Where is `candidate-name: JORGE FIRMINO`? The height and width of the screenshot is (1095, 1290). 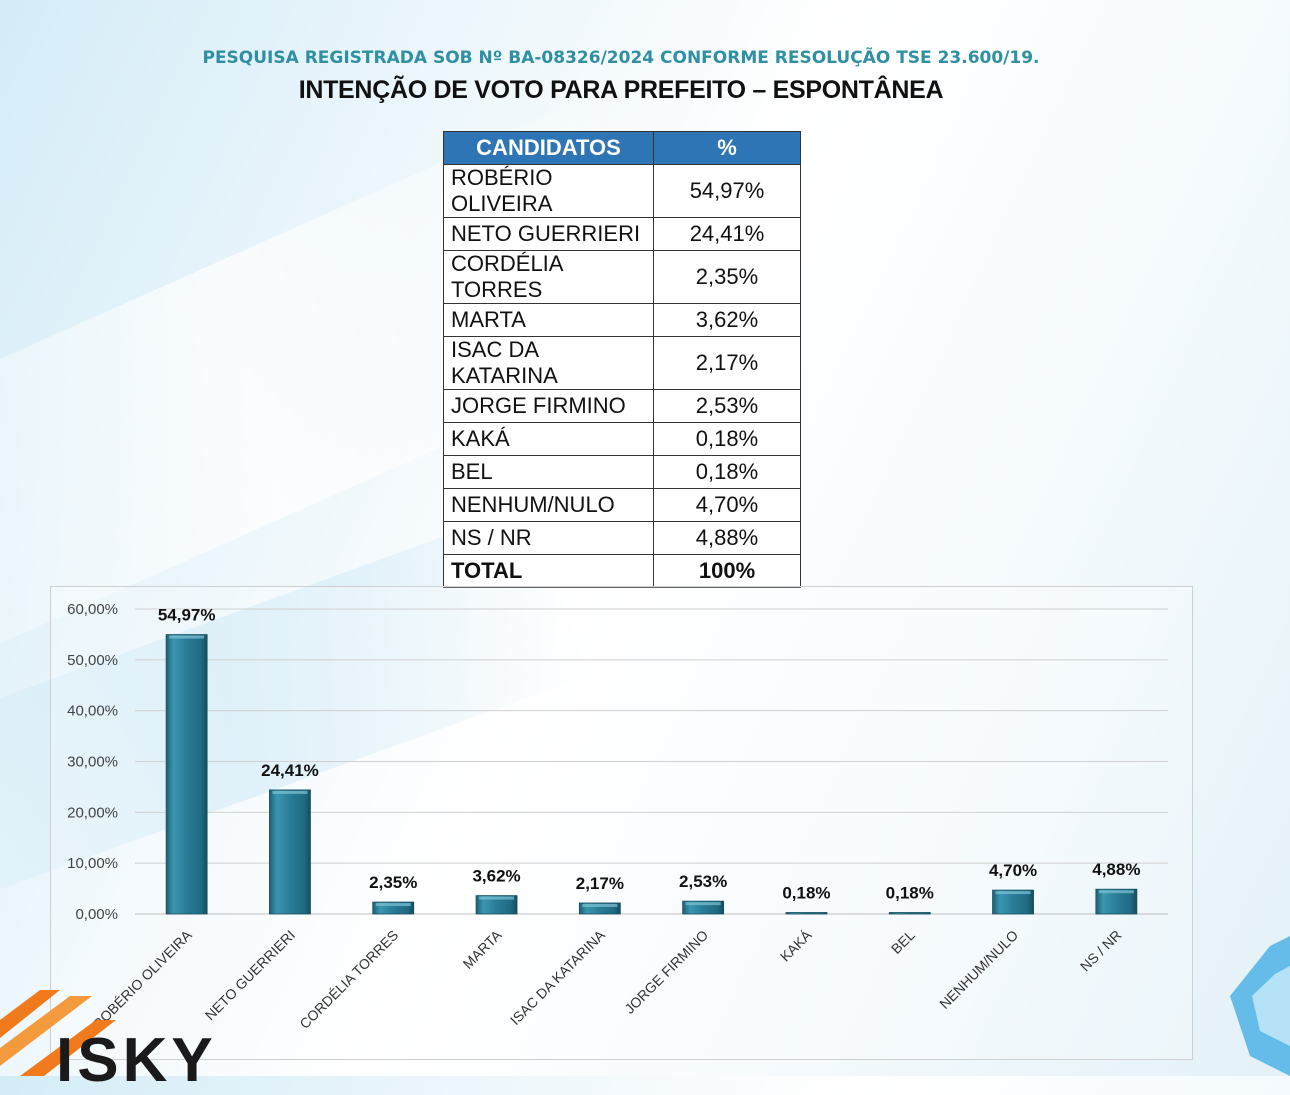
candidate-name: JORGE FIRMINO is located at coordinates (548, 406).